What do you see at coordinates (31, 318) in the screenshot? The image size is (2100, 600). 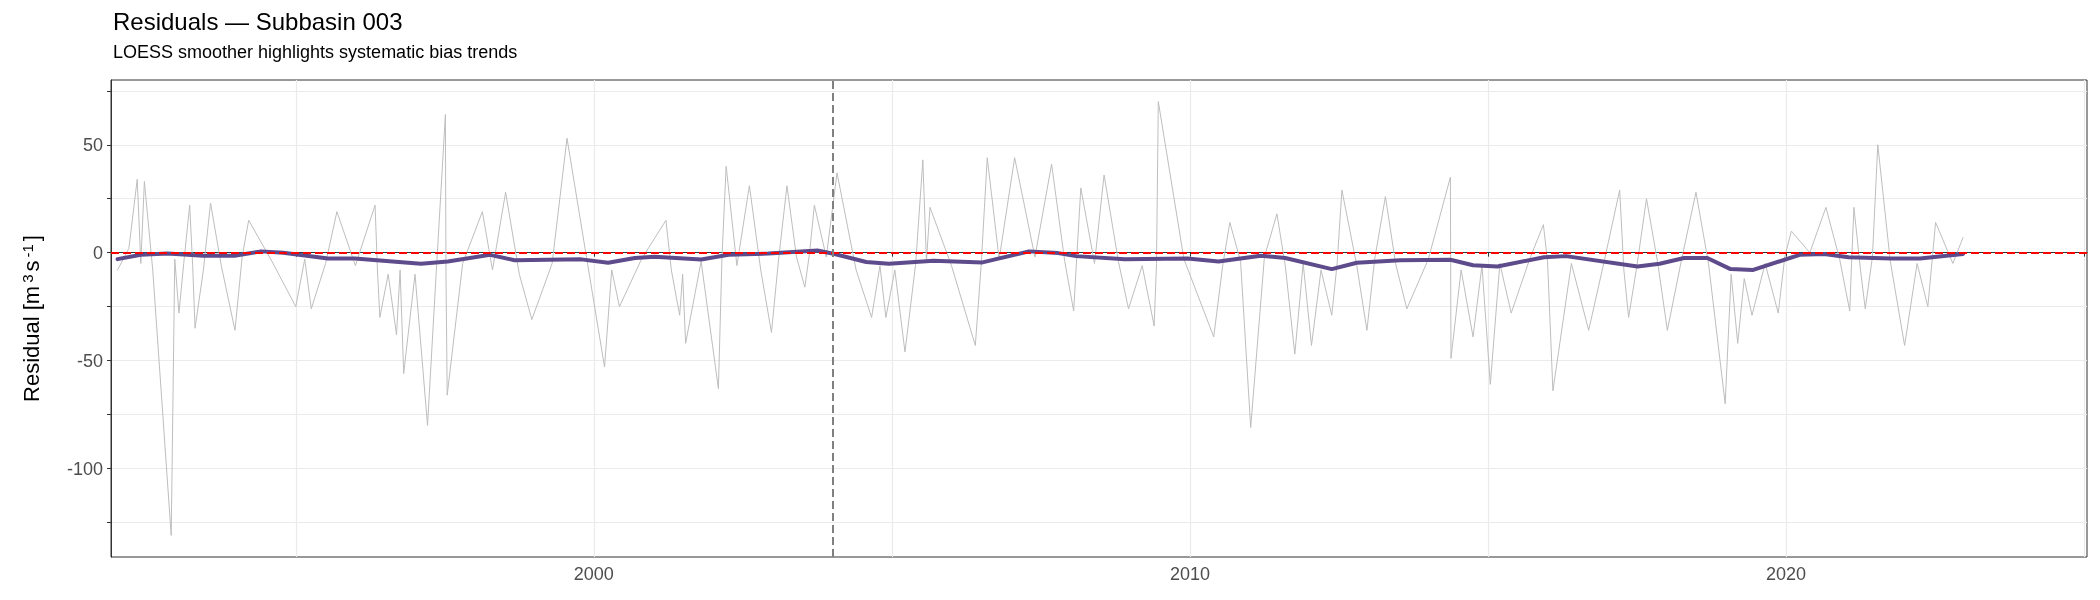 I see `y-axis-title: Residual [m3s-1]` at bounding box center [31, 318].